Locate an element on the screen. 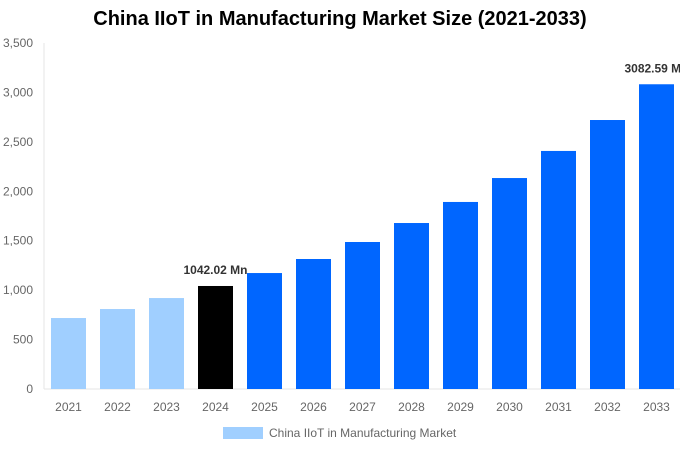 This screenshot has width=680, height=450. bar-2024 is located at coordinates (215, 337).